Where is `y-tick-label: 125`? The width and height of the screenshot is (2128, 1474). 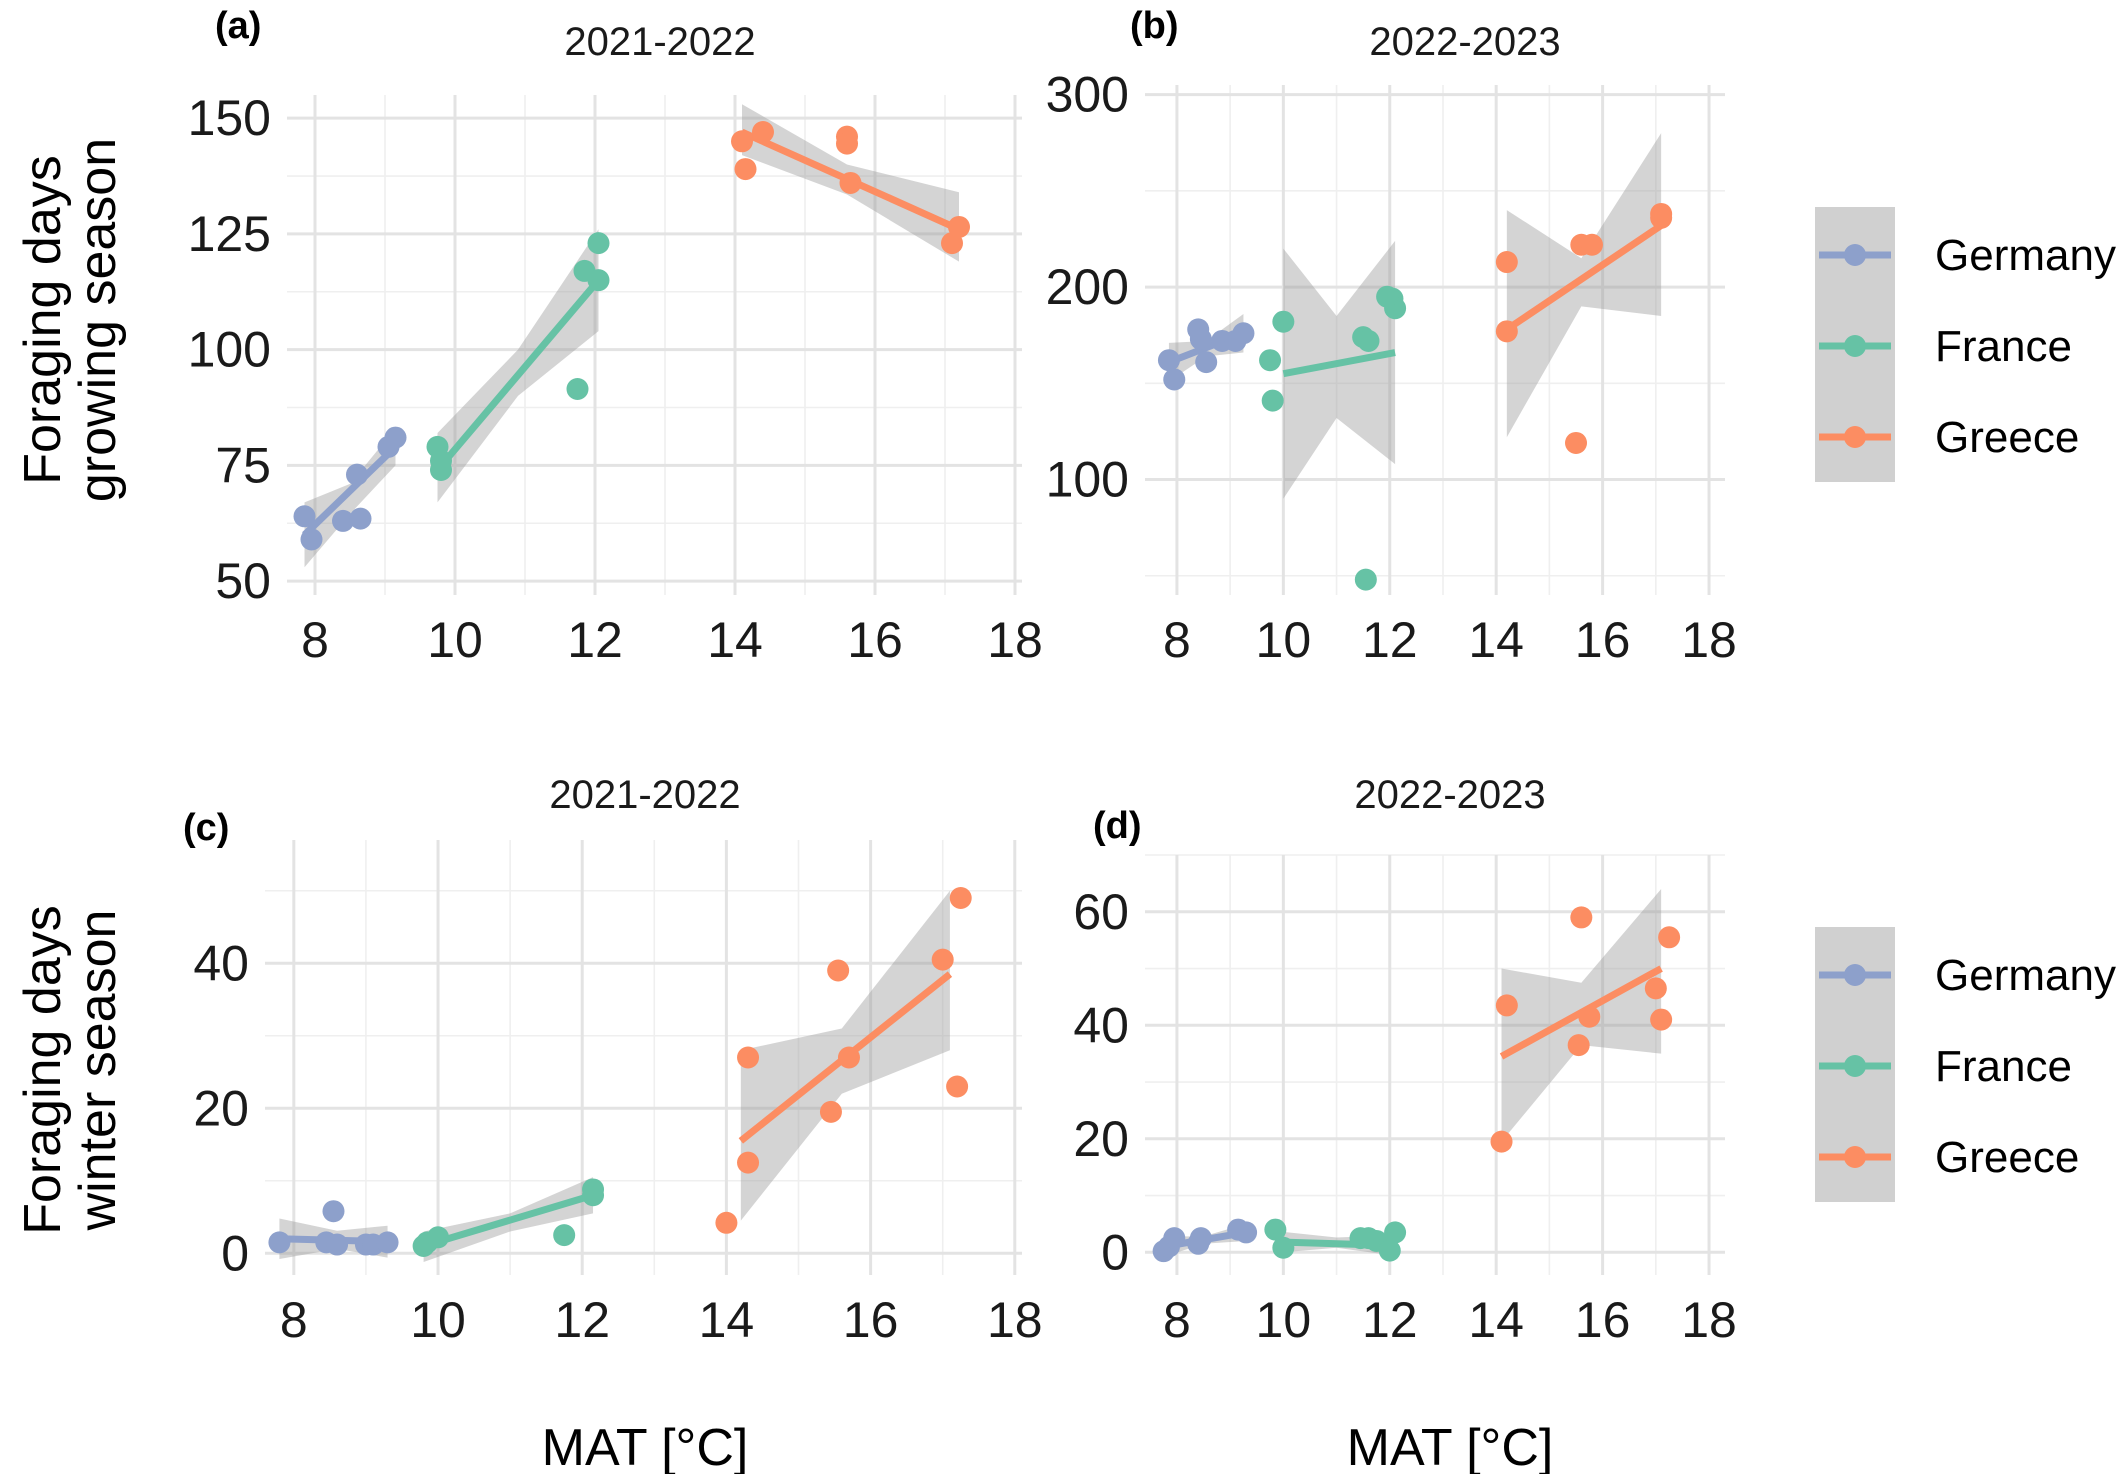 y-tick-label: 125 is located at coordinates (229, 234).